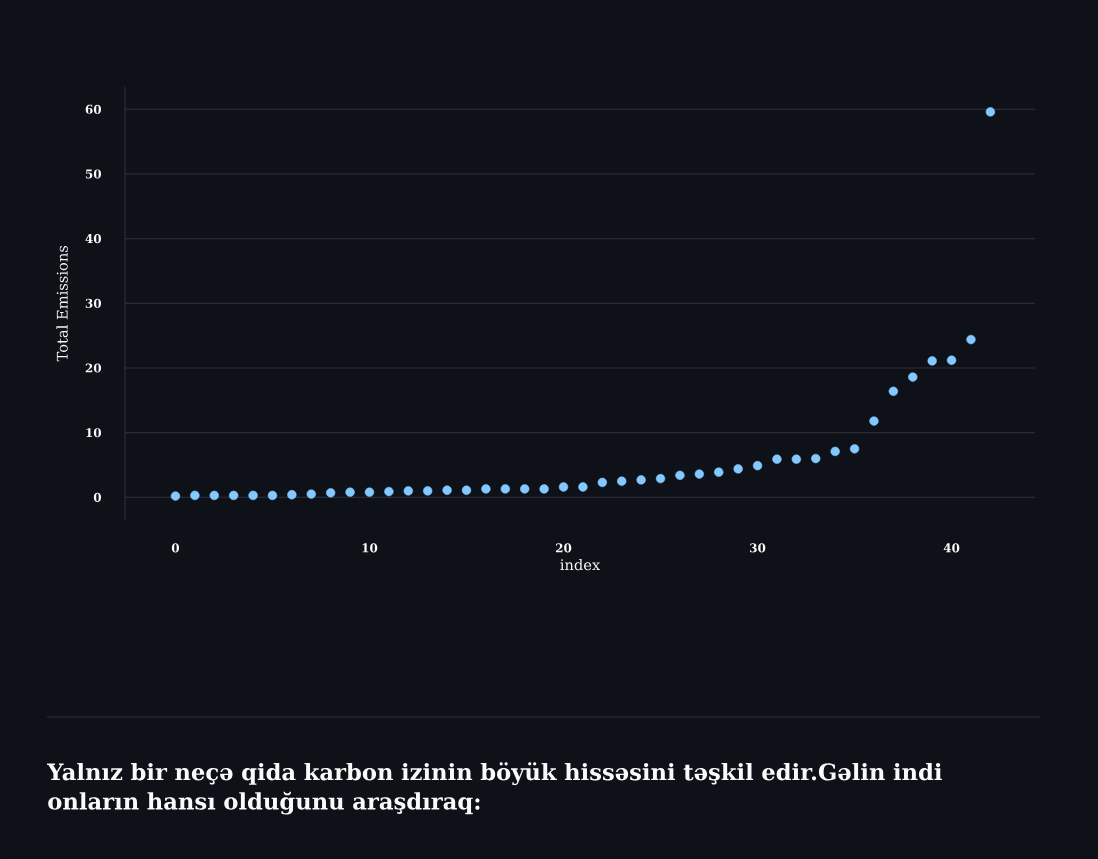 The width and height of the screenshot is (1098, 859). I want to click on y-tick-label: 60, so click(93, 109).